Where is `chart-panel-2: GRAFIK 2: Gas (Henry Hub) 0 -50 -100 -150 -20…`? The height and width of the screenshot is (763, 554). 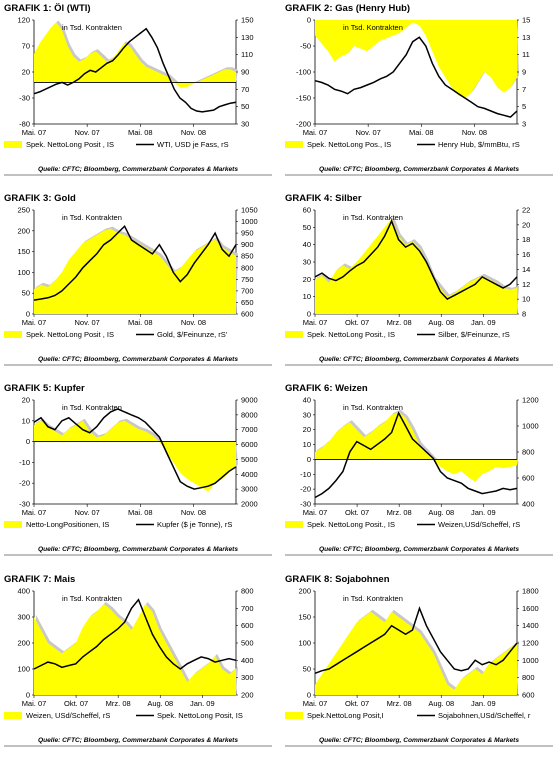
chart-panel-2: GRAFIK 2: Gas (Henry Hub) 0 -50 -100 -150 -20… is located at coordinates (419, 95).